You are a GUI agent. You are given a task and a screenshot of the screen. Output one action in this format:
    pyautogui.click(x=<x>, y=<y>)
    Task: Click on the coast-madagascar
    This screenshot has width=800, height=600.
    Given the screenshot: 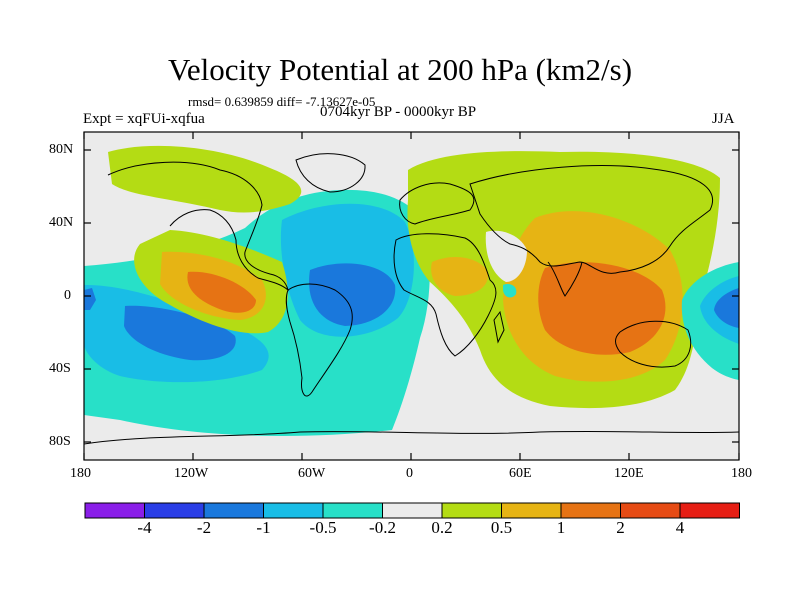 What is the action you would take?
    pyautogui.click(x=499, y=327)
    